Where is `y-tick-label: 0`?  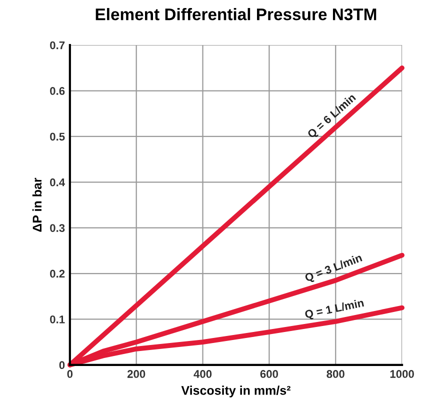 y-tick-label: 0 is located at coordinates (62, 365).